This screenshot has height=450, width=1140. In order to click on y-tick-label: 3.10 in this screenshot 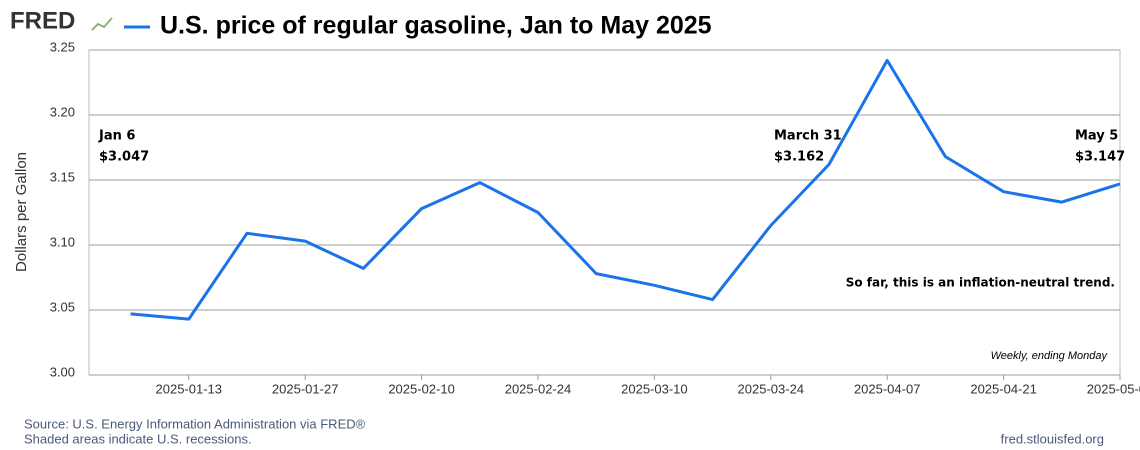, I will do `click(62, 241)`.